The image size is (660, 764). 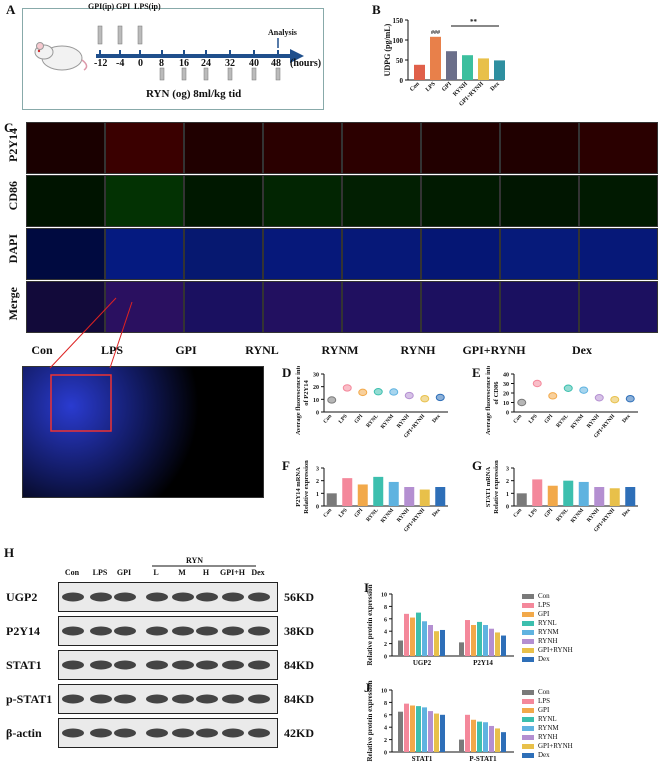 What do you see at coordinates (299, 597) in the screenshot?
I see `molecular-weight-ugp2: 56KD` at bounding box center [299, 597].